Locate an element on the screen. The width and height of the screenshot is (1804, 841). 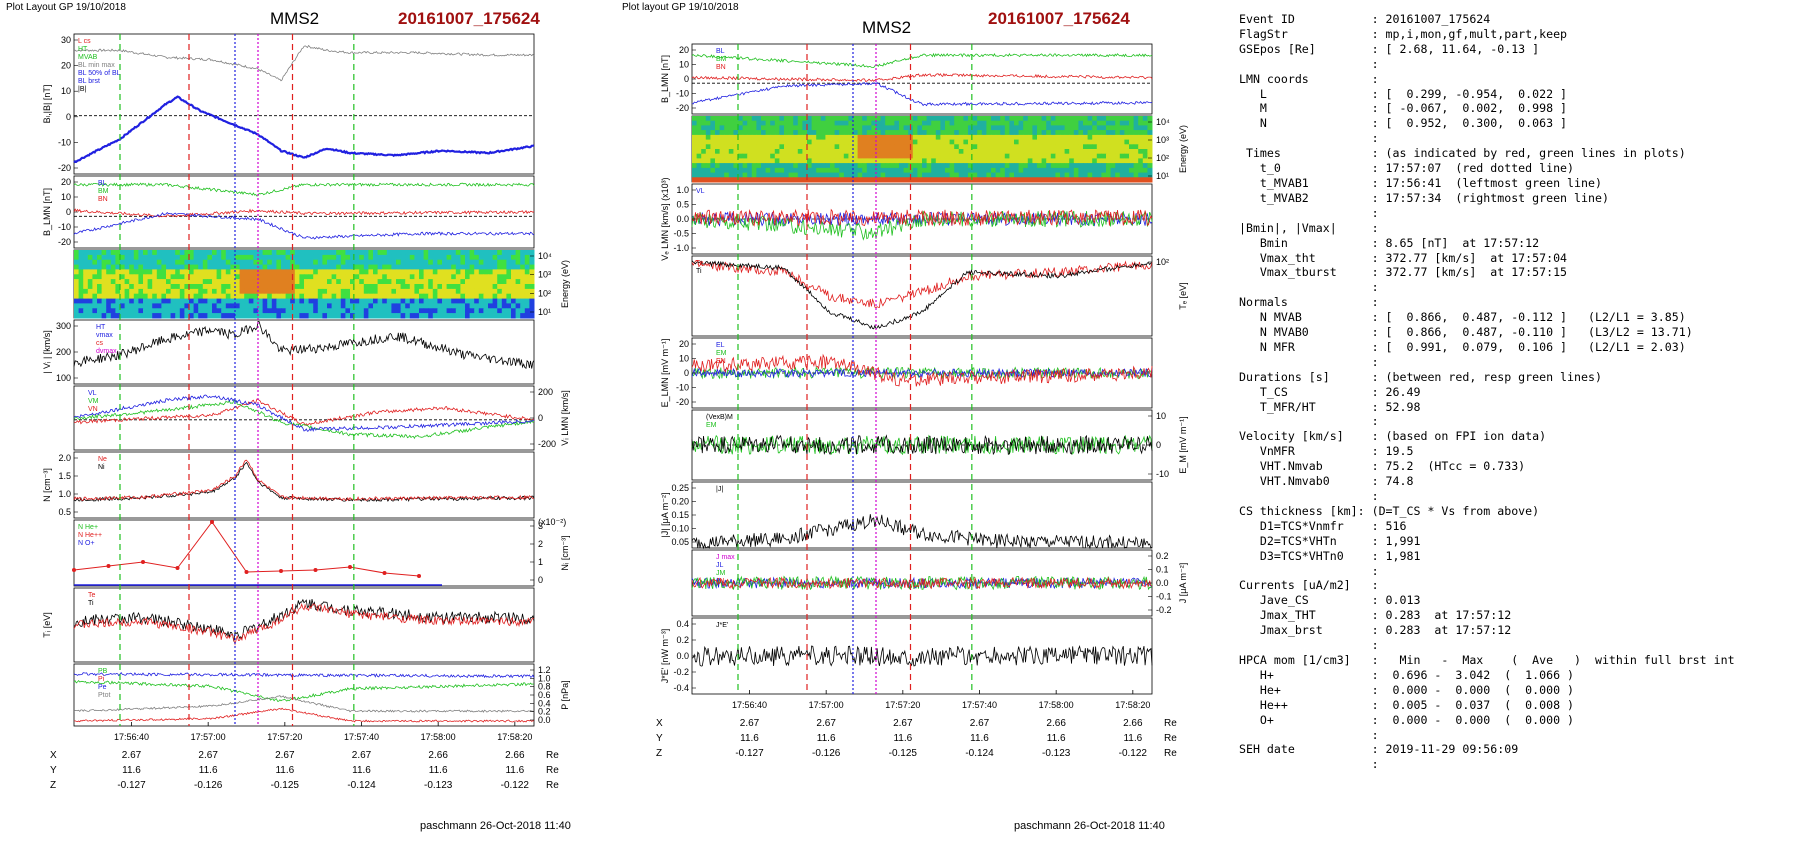
coord-value: -0.125 is located at coordinates (285, 785).